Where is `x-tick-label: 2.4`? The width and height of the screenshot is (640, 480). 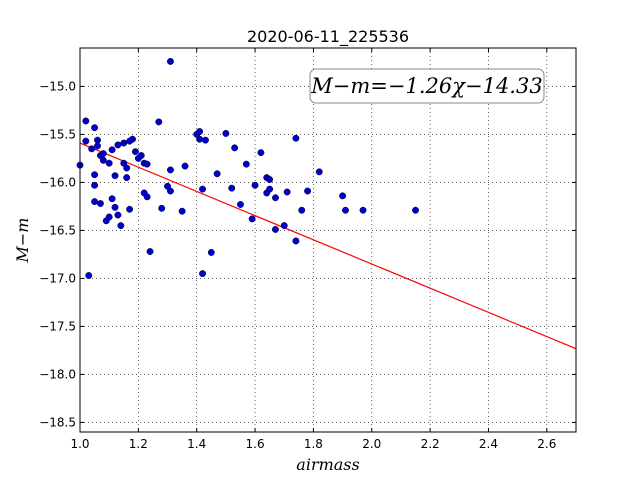 x-tick-label: 2.4 is located at coordinates (488, 444).